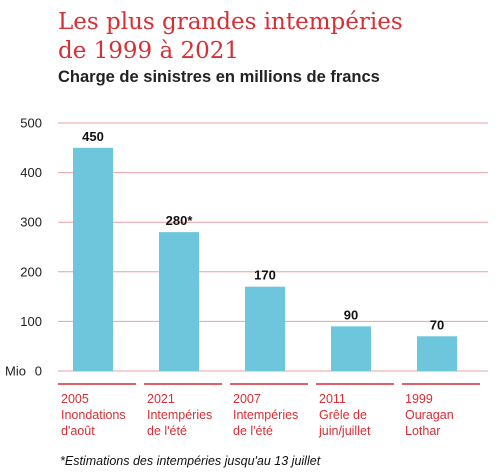 Image resolution: width=500 pixels, height=476 pixels. I want to click on chart-title-line-2: de 1999 à 2021, so click(149, 51).